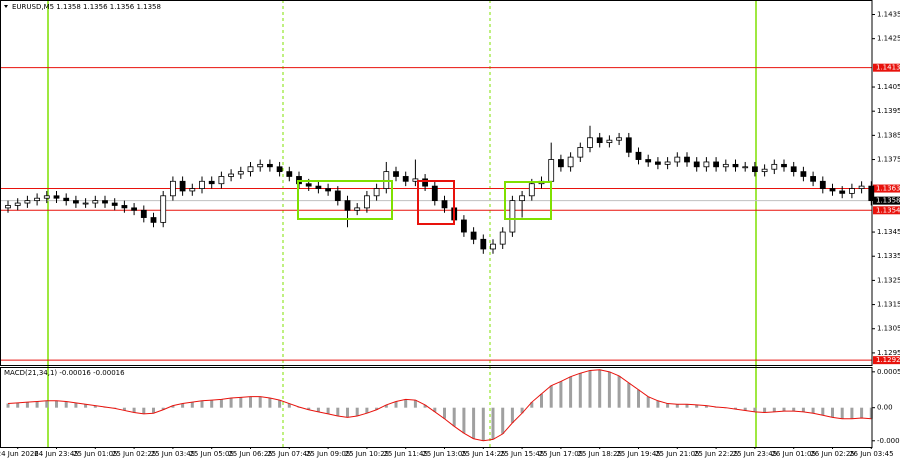 This screenshot has width=900, height=460. What do you see at coordinates (345, 200) in the screenshot?
I see `buy-zone` at bounding box center [345, 200].